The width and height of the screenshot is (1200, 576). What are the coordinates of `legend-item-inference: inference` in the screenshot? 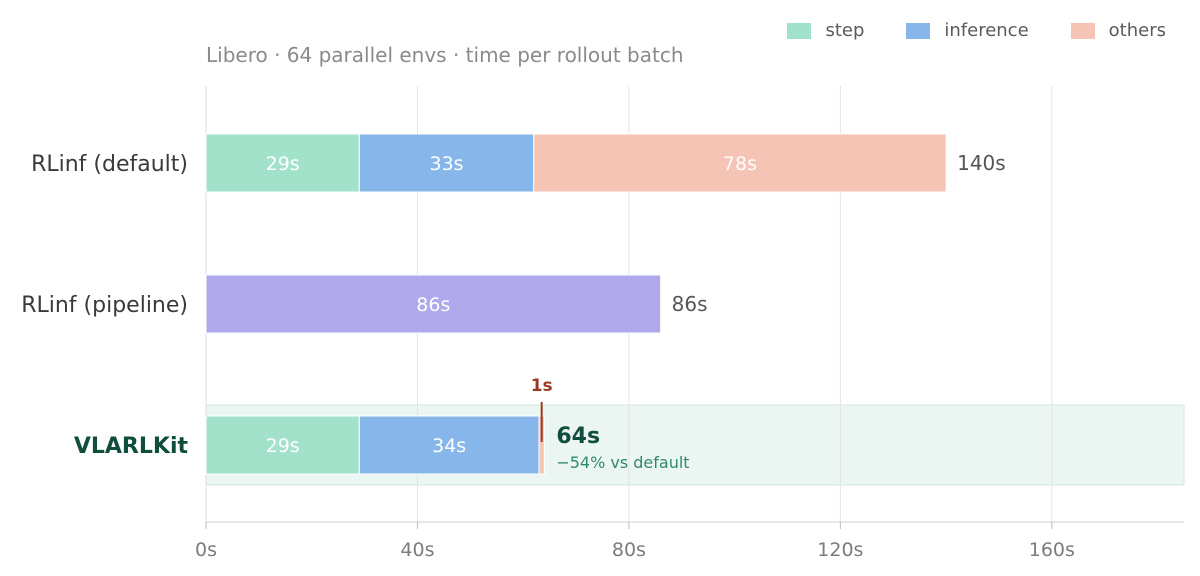 It's located at (967, 30).